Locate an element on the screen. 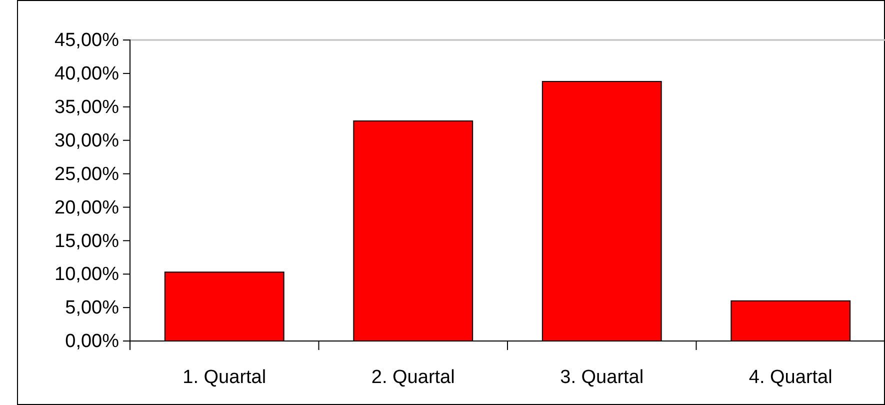 This screenshot has width=885, height=405. y-tick-label: 0,00% is located at coordinates (92, 341).